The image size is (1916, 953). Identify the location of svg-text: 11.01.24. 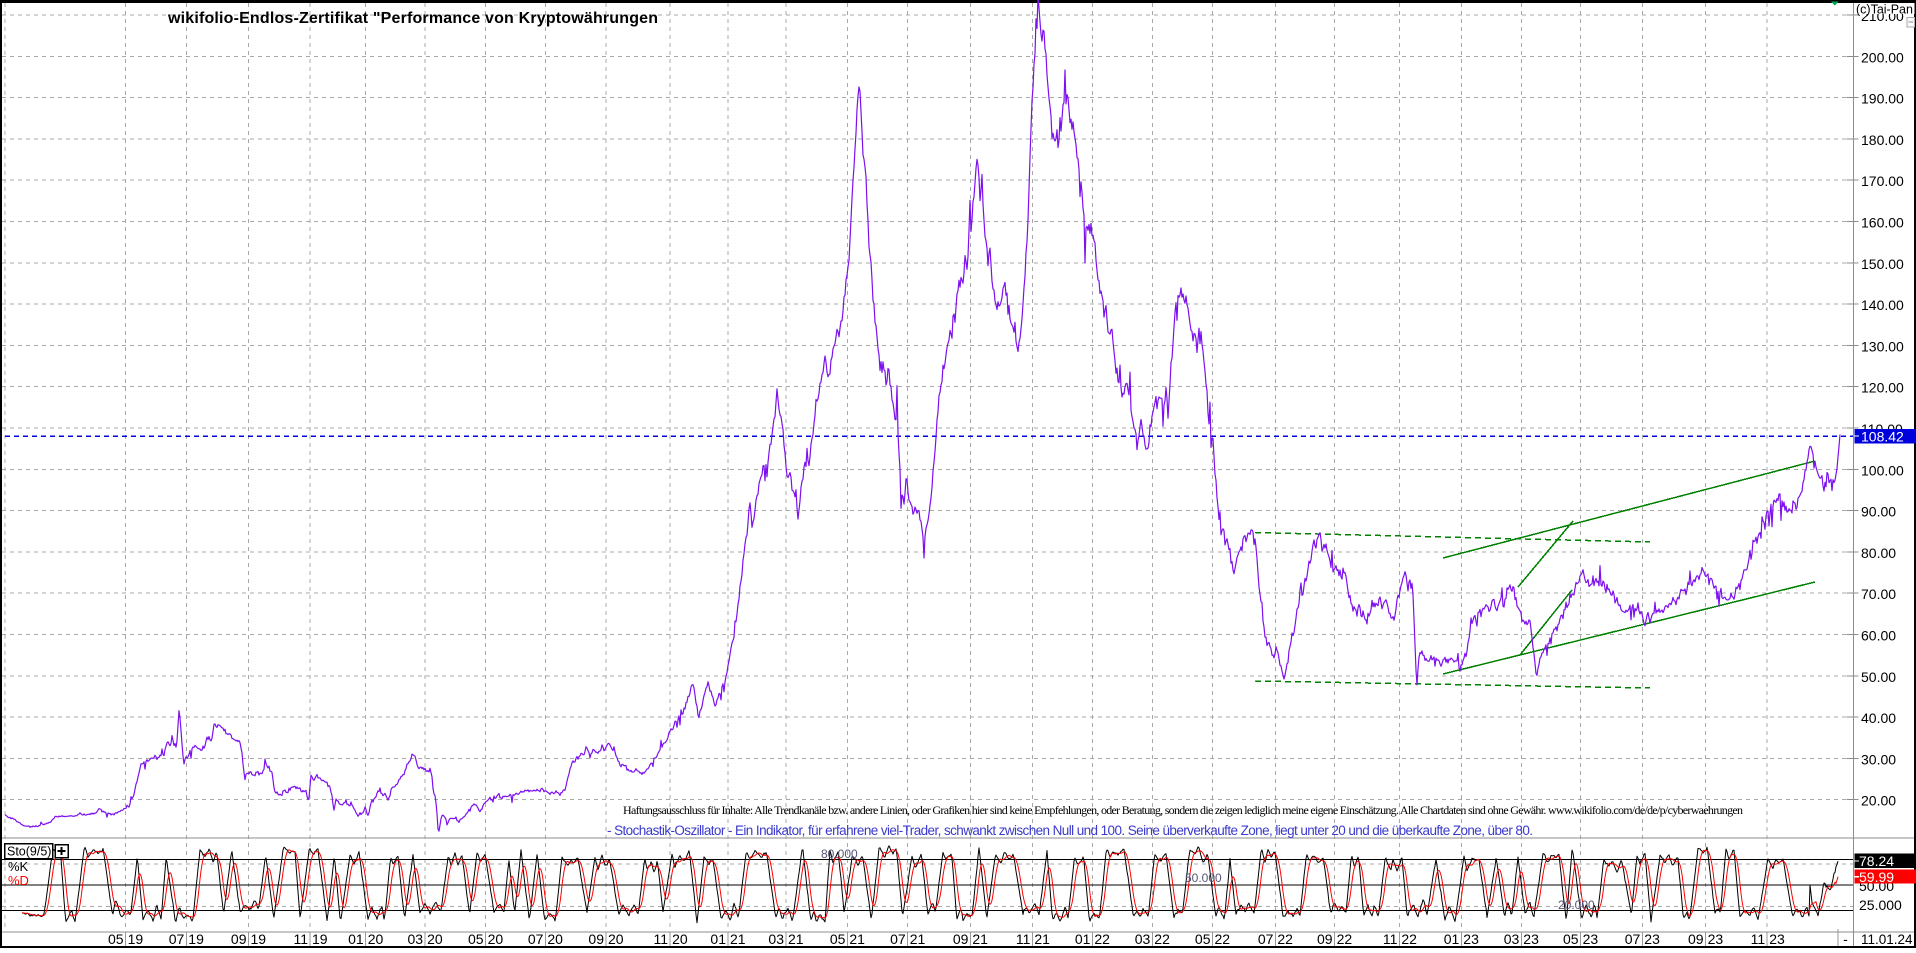
(1887, 939).